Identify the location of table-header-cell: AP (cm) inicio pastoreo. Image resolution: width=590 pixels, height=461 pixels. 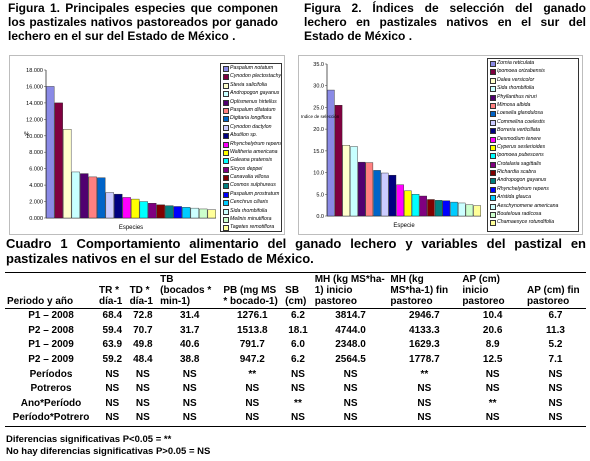
(492, 290).